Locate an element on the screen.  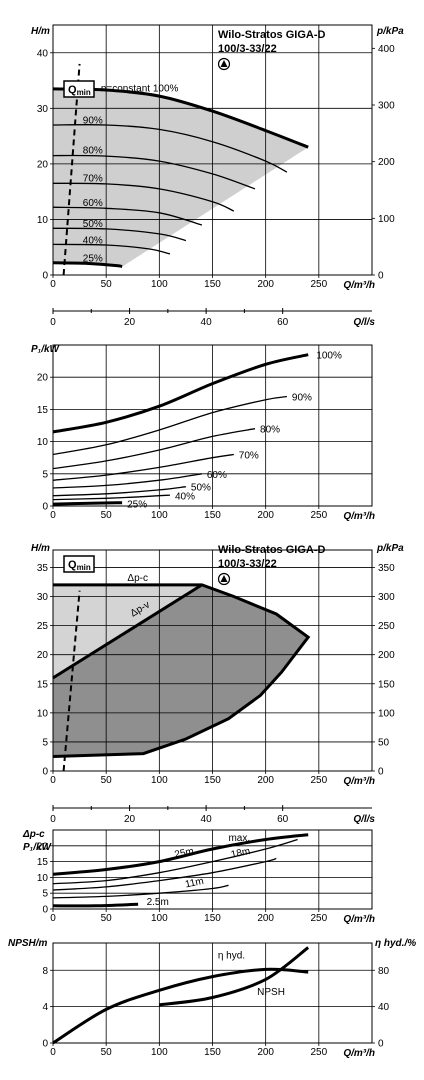
tick-label-y2: 250 is located at coordinates (386, 626).